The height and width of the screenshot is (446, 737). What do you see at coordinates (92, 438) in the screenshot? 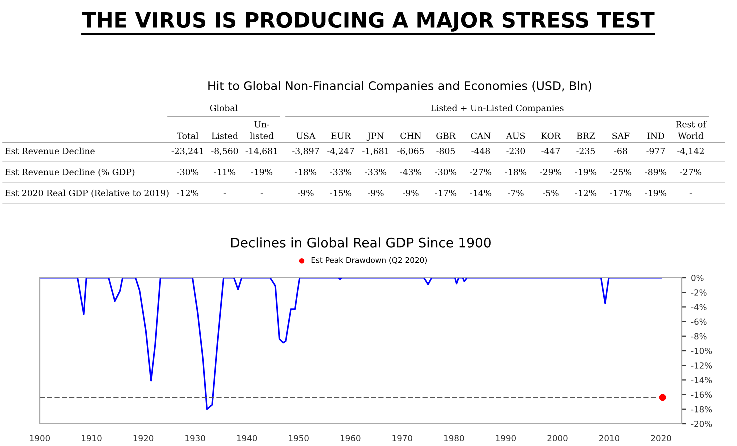
I see `x-tick-label: 1910` at bounding box center [92, 438].